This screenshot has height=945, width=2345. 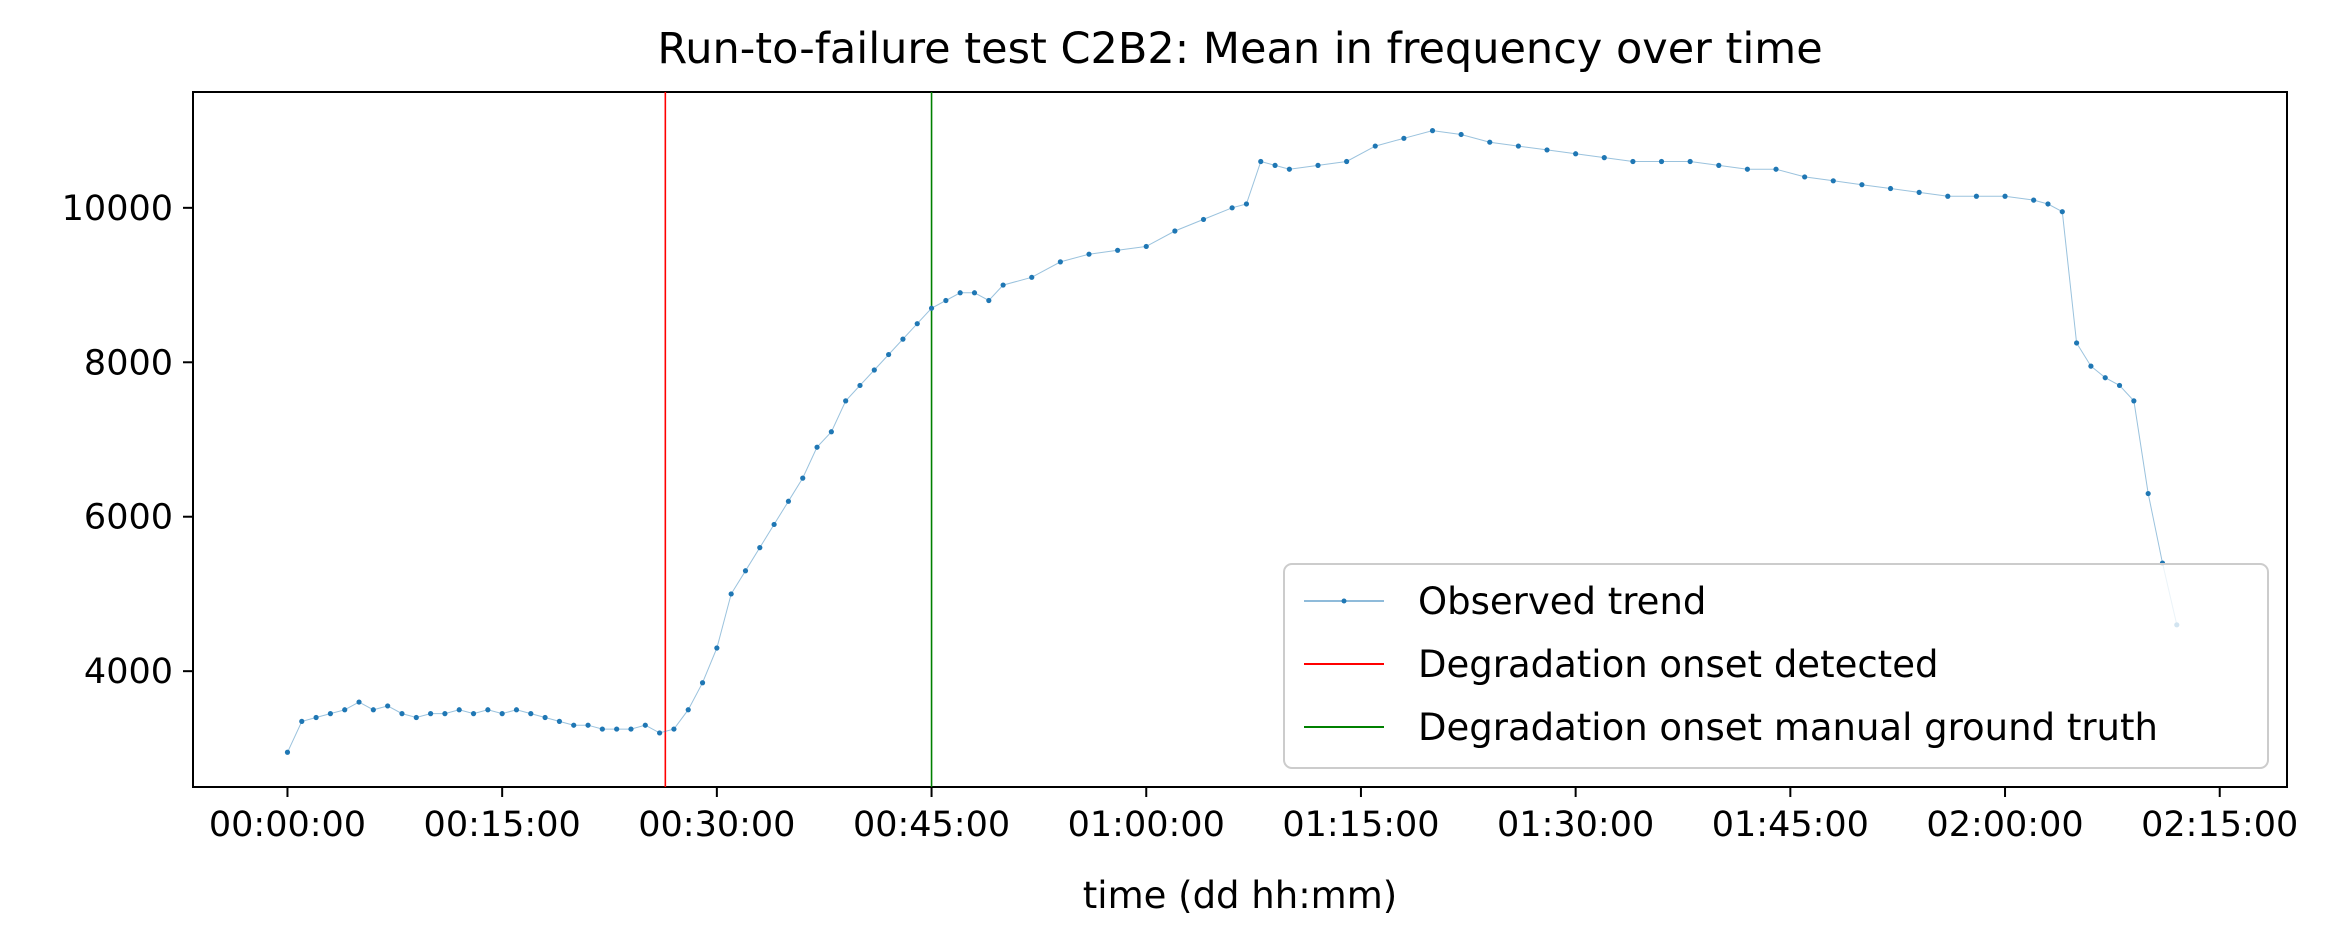 What do you see at coordinates (1562, 601) in the screenshot?
I see `legend-label-observed: Observed trend` at bounding box center [1562, 601].